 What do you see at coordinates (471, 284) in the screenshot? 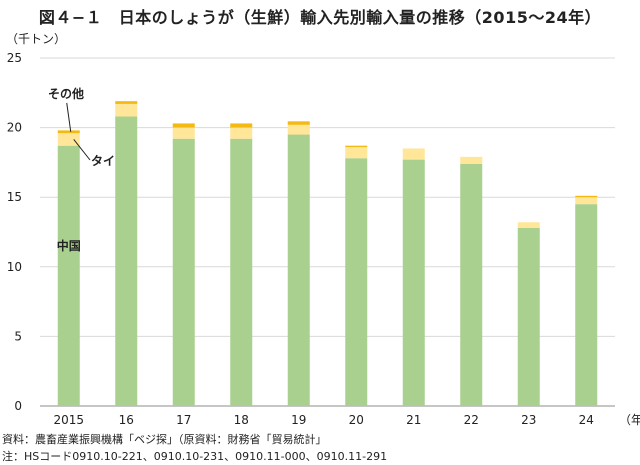
I see `bar-segment-中国-22` at bounding box center [471, 284].